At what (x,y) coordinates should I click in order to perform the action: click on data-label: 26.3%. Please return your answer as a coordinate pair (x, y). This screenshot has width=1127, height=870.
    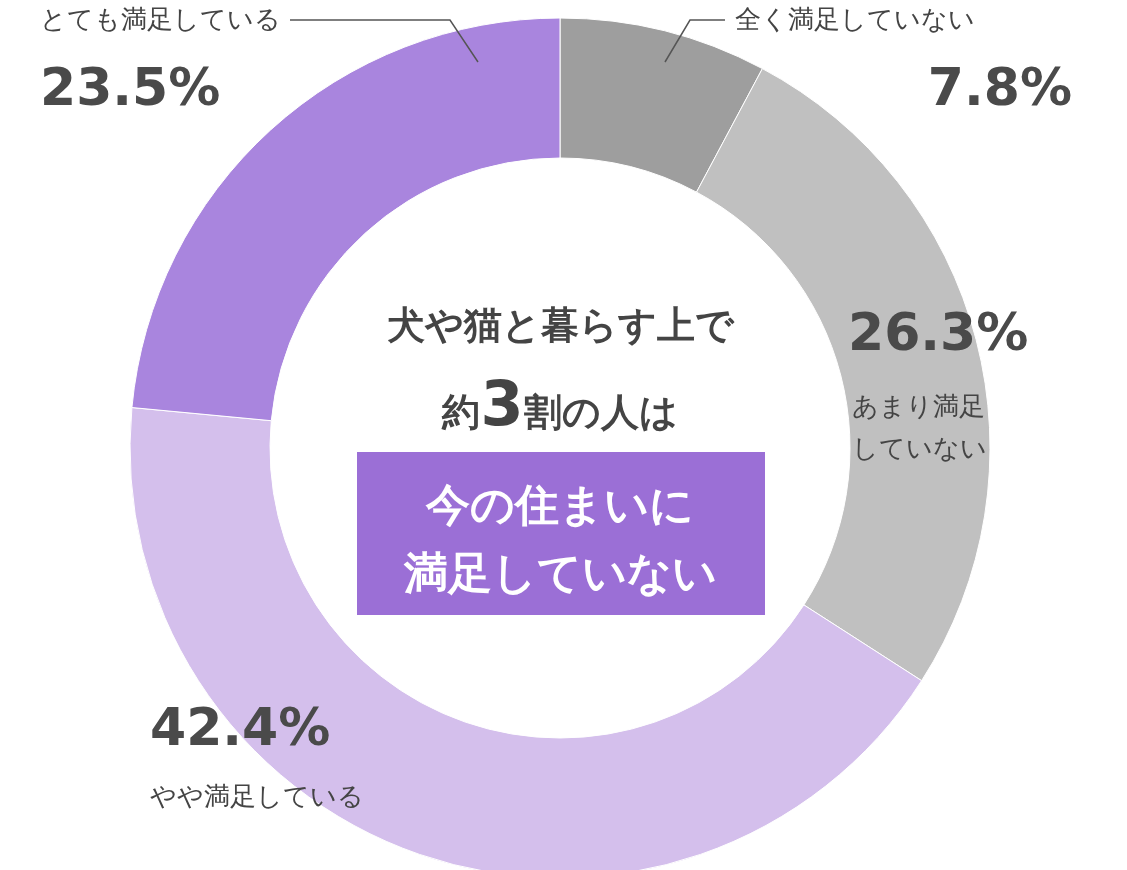
    Looking at the image, I should click on (938, 332).